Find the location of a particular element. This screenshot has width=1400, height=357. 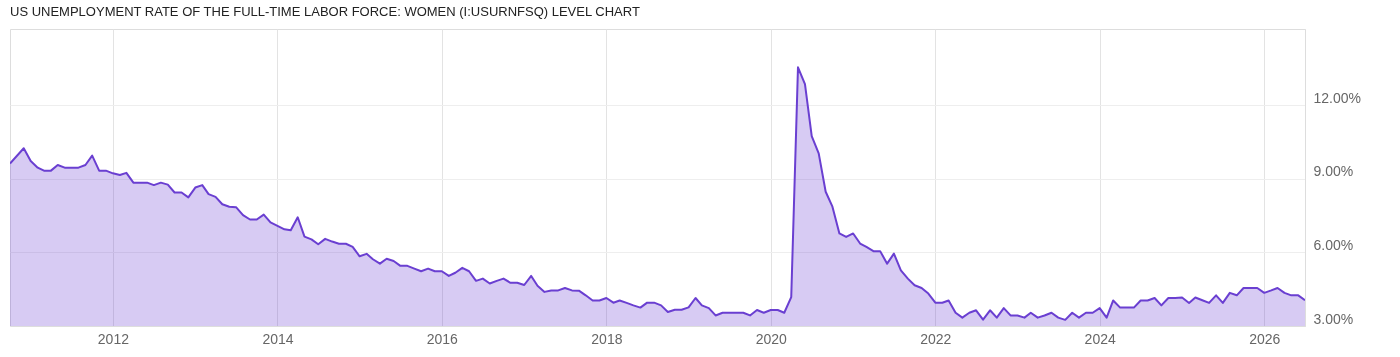

y-tick-label: 9.00% is located at coordinates (1333, 171).